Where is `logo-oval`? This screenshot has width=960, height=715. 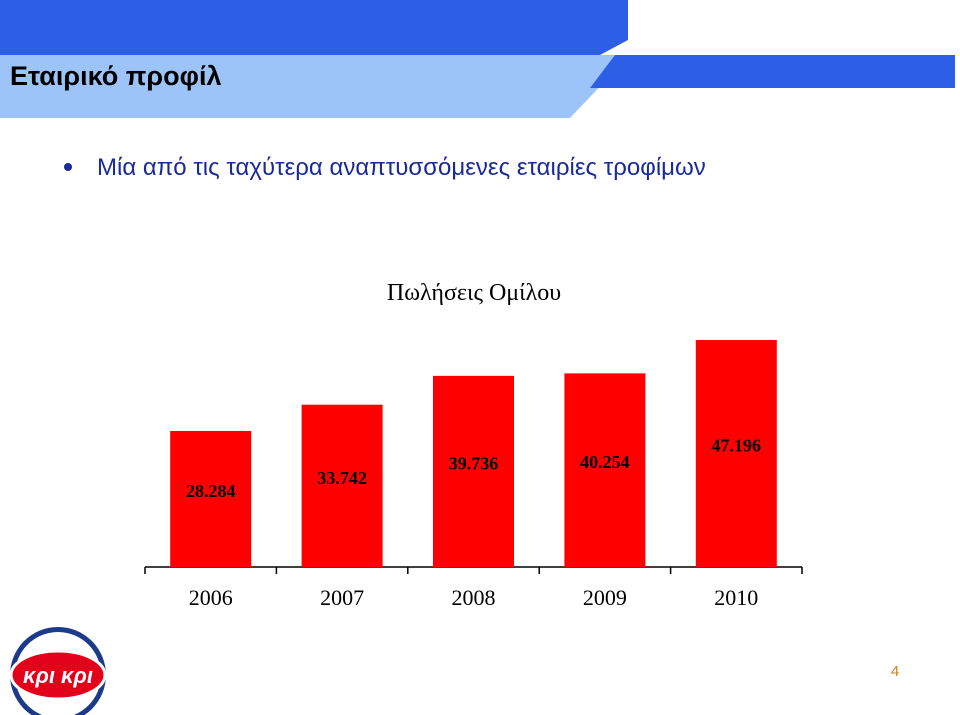 logo-oval is located at coordinates (58, 675).